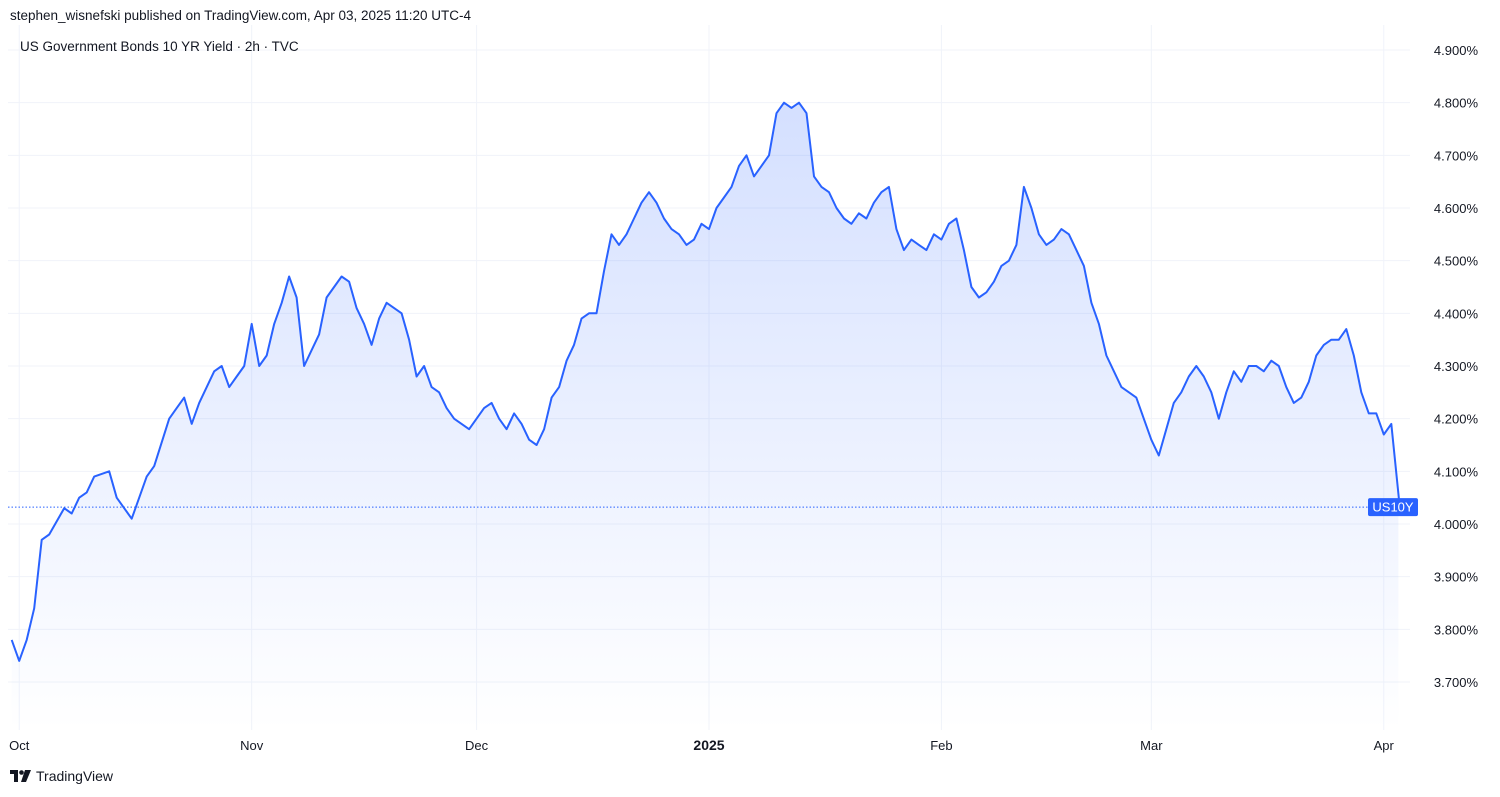  I want to click on x-tick-label: Feb, so click(941, 745).